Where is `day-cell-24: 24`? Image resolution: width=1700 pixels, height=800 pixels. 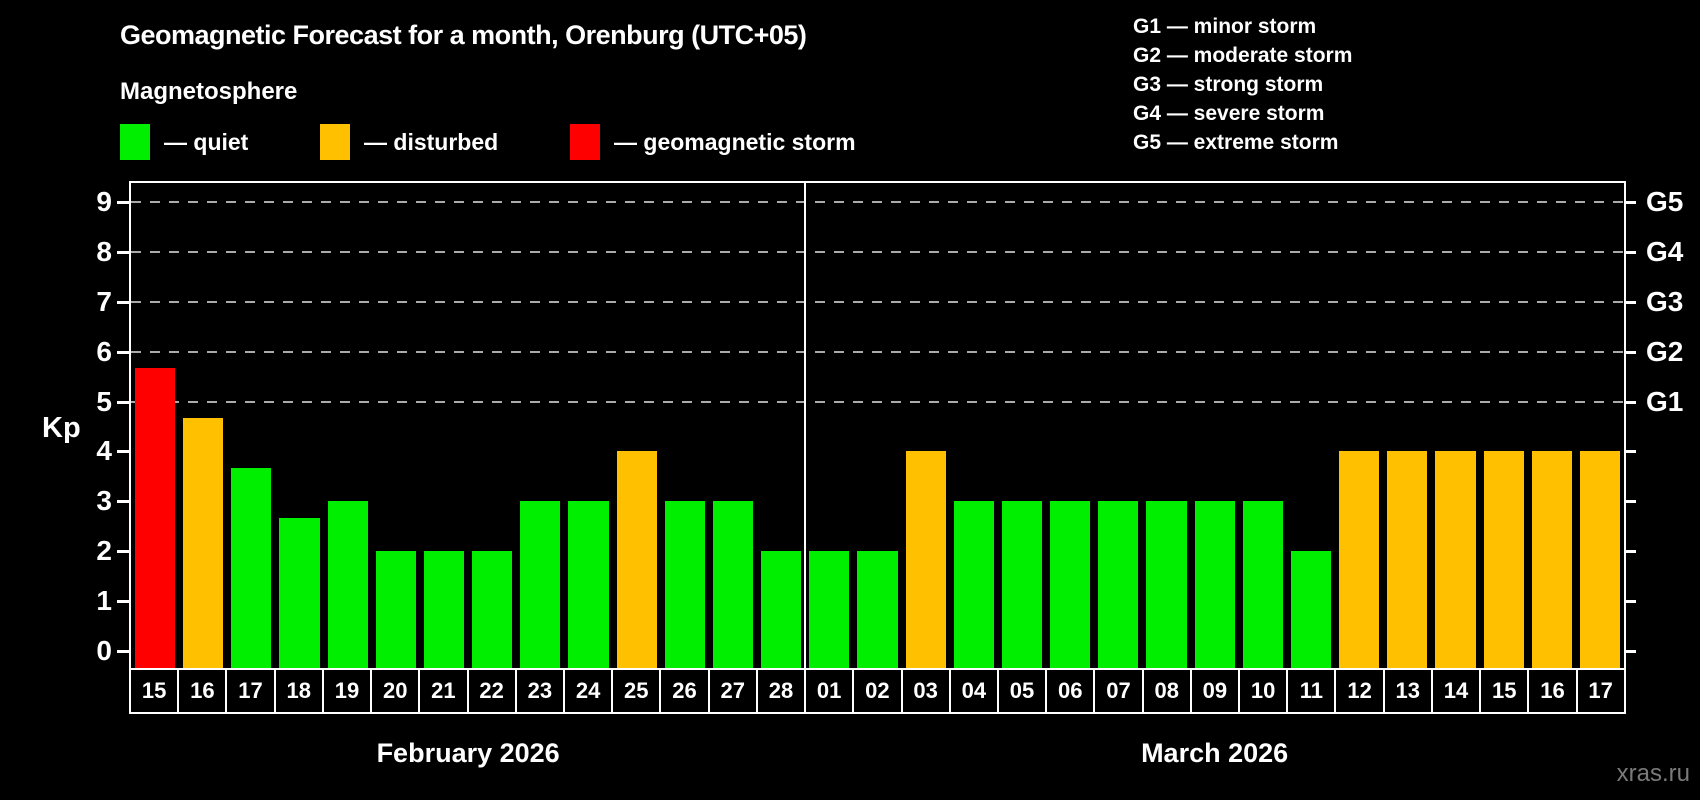 day-cell-24: 24 is located at coordinates (588, 691).